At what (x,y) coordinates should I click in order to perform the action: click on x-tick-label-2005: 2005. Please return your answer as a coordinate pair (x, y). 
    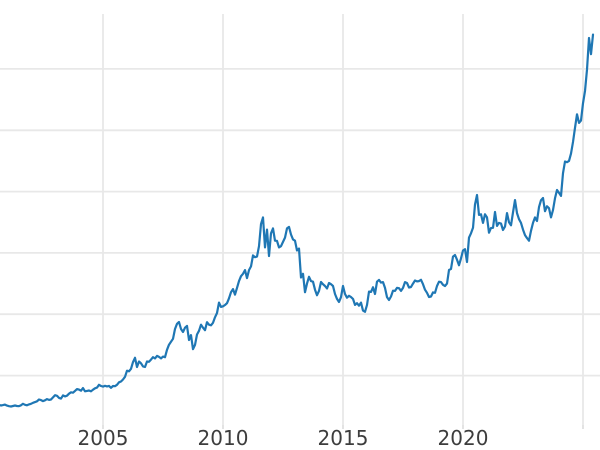
    Looking at the image, I should click on (103, 438).